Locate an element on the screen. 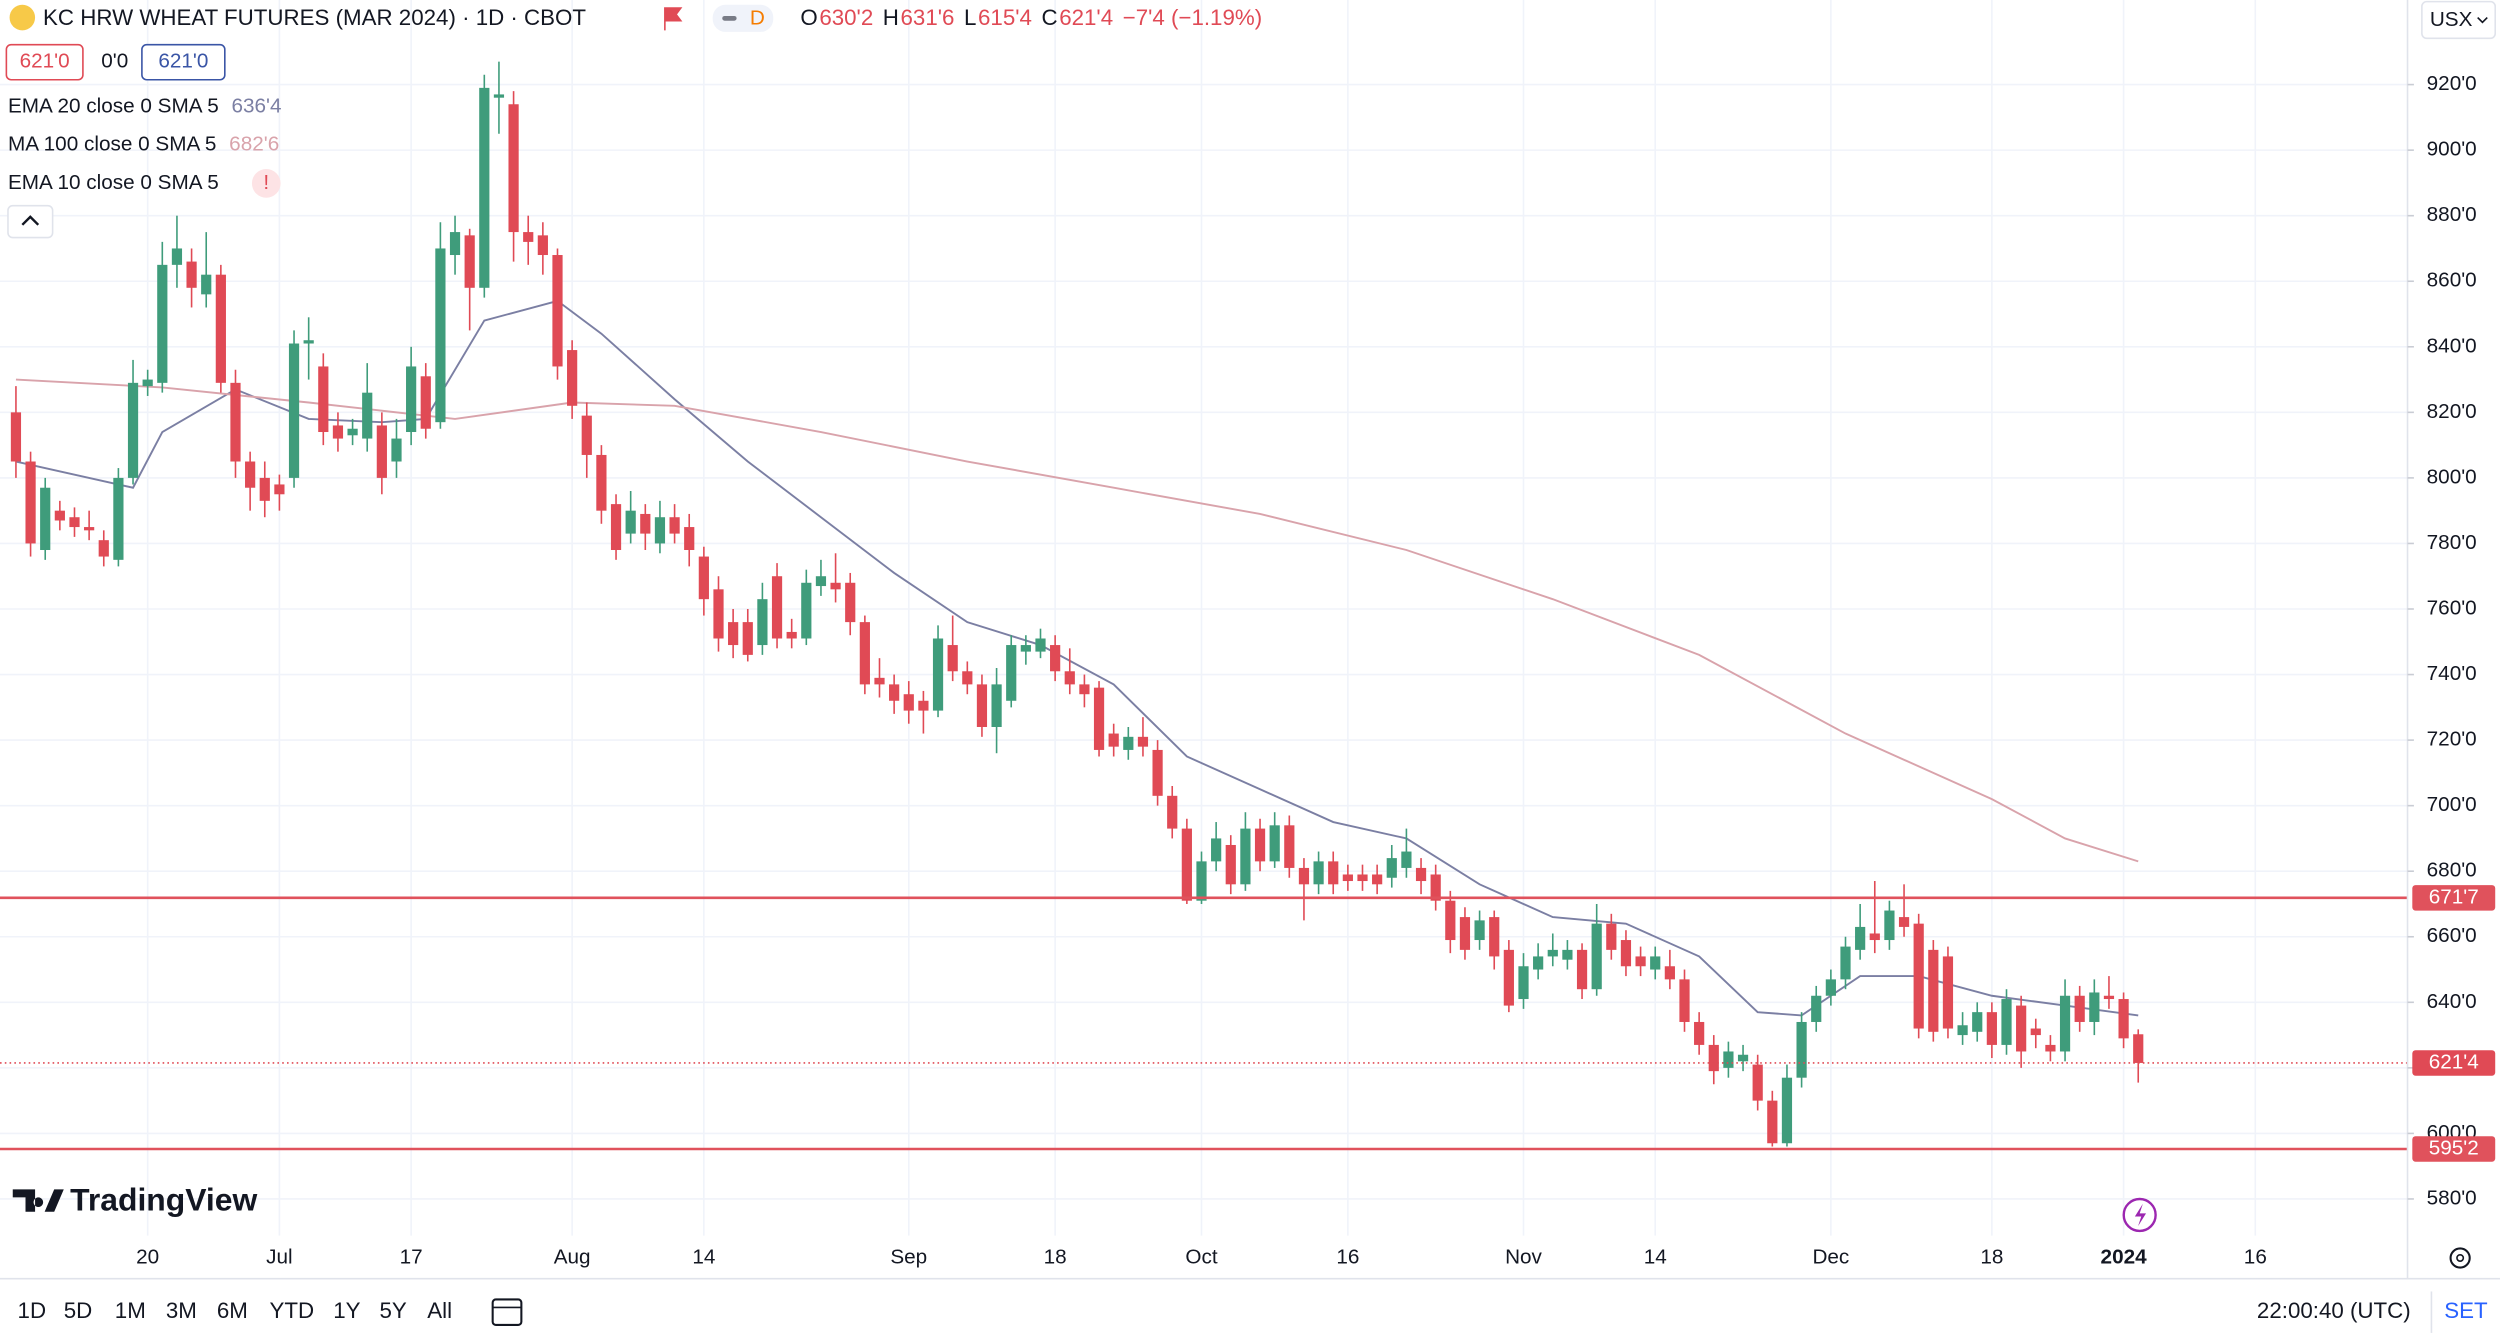  market-status-pill is located at coordinates (743, 18).